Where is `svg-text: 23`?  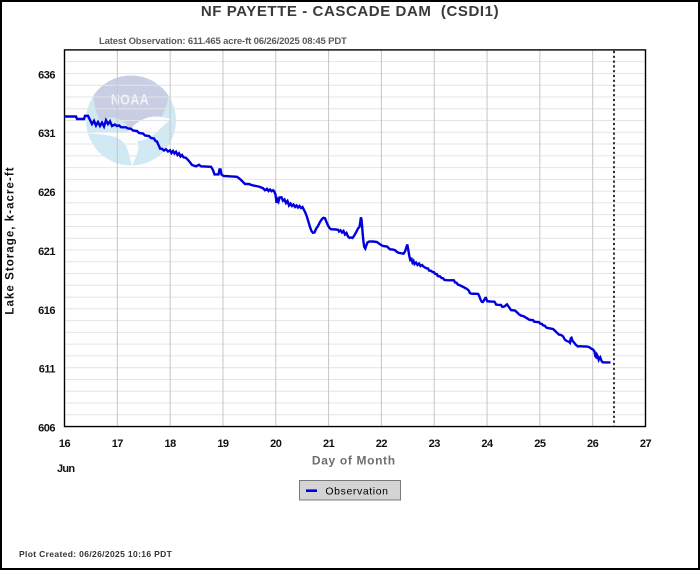
svg-text: 23 is located at coordinates (435, 444).